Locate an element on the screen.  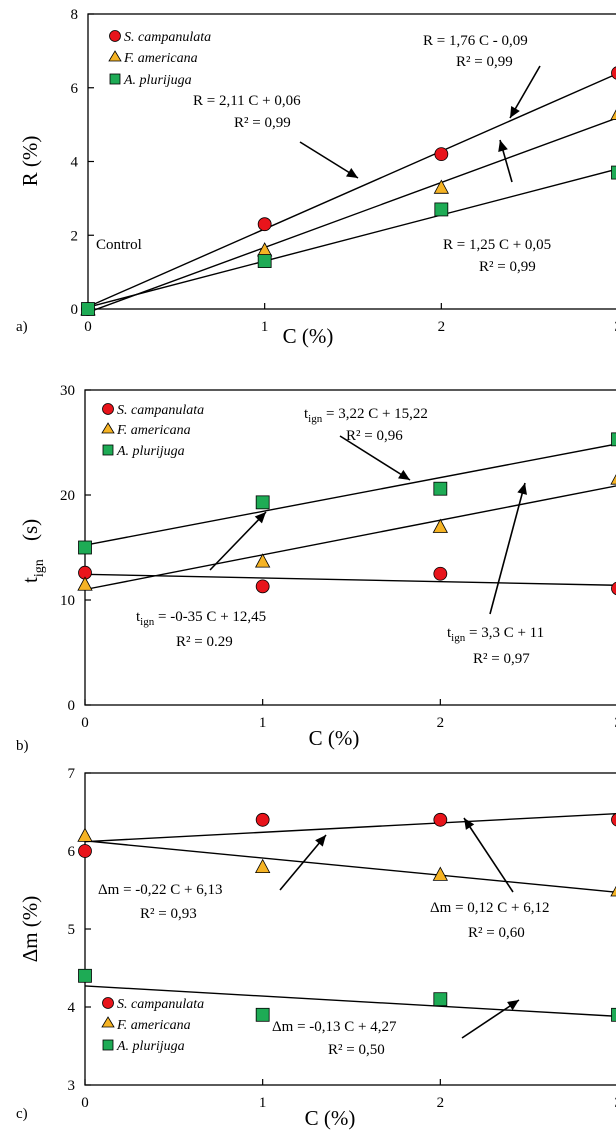
panel-b-legend: S. campanulata F. americana A. plurijuga is located at coordinates (152, 431).